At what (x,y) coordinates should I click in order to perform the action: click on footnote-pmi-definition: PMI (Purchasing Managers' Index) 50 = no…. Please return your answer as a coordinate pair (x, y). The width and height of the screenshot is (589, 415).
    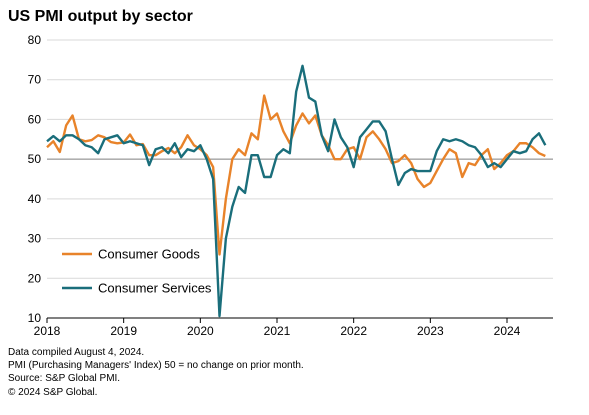
    Looking at the image, I should click on (156, 366).